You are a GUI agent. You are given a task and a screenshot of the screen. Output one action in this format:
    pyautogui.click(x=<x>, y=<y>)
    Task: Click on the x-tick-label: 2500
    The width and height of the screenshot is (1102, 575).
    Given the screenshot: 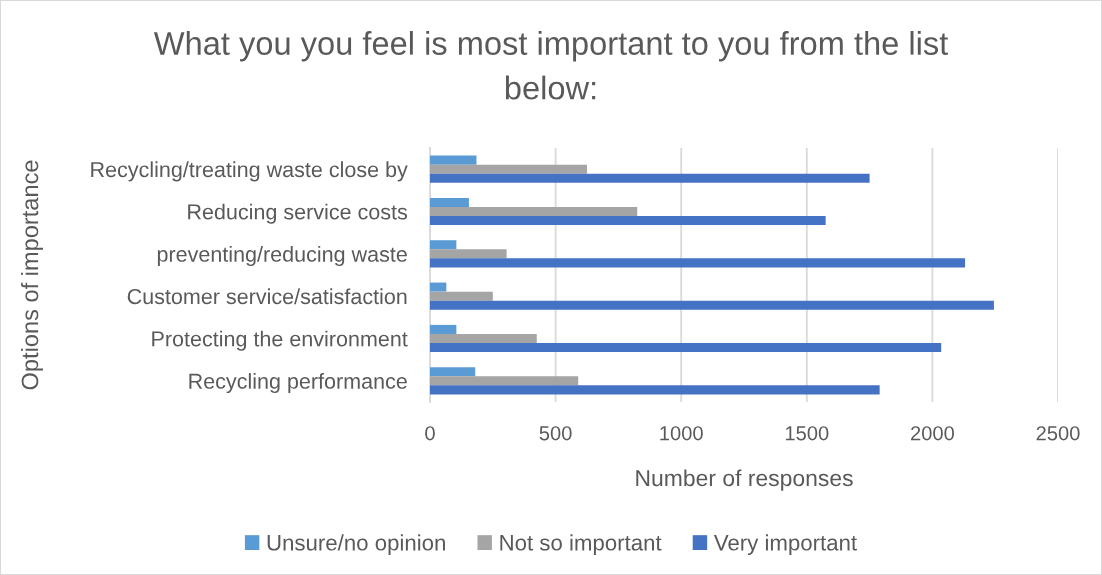 What is the action you would take?
    pyautogui.click(x=1058, y=433)
    